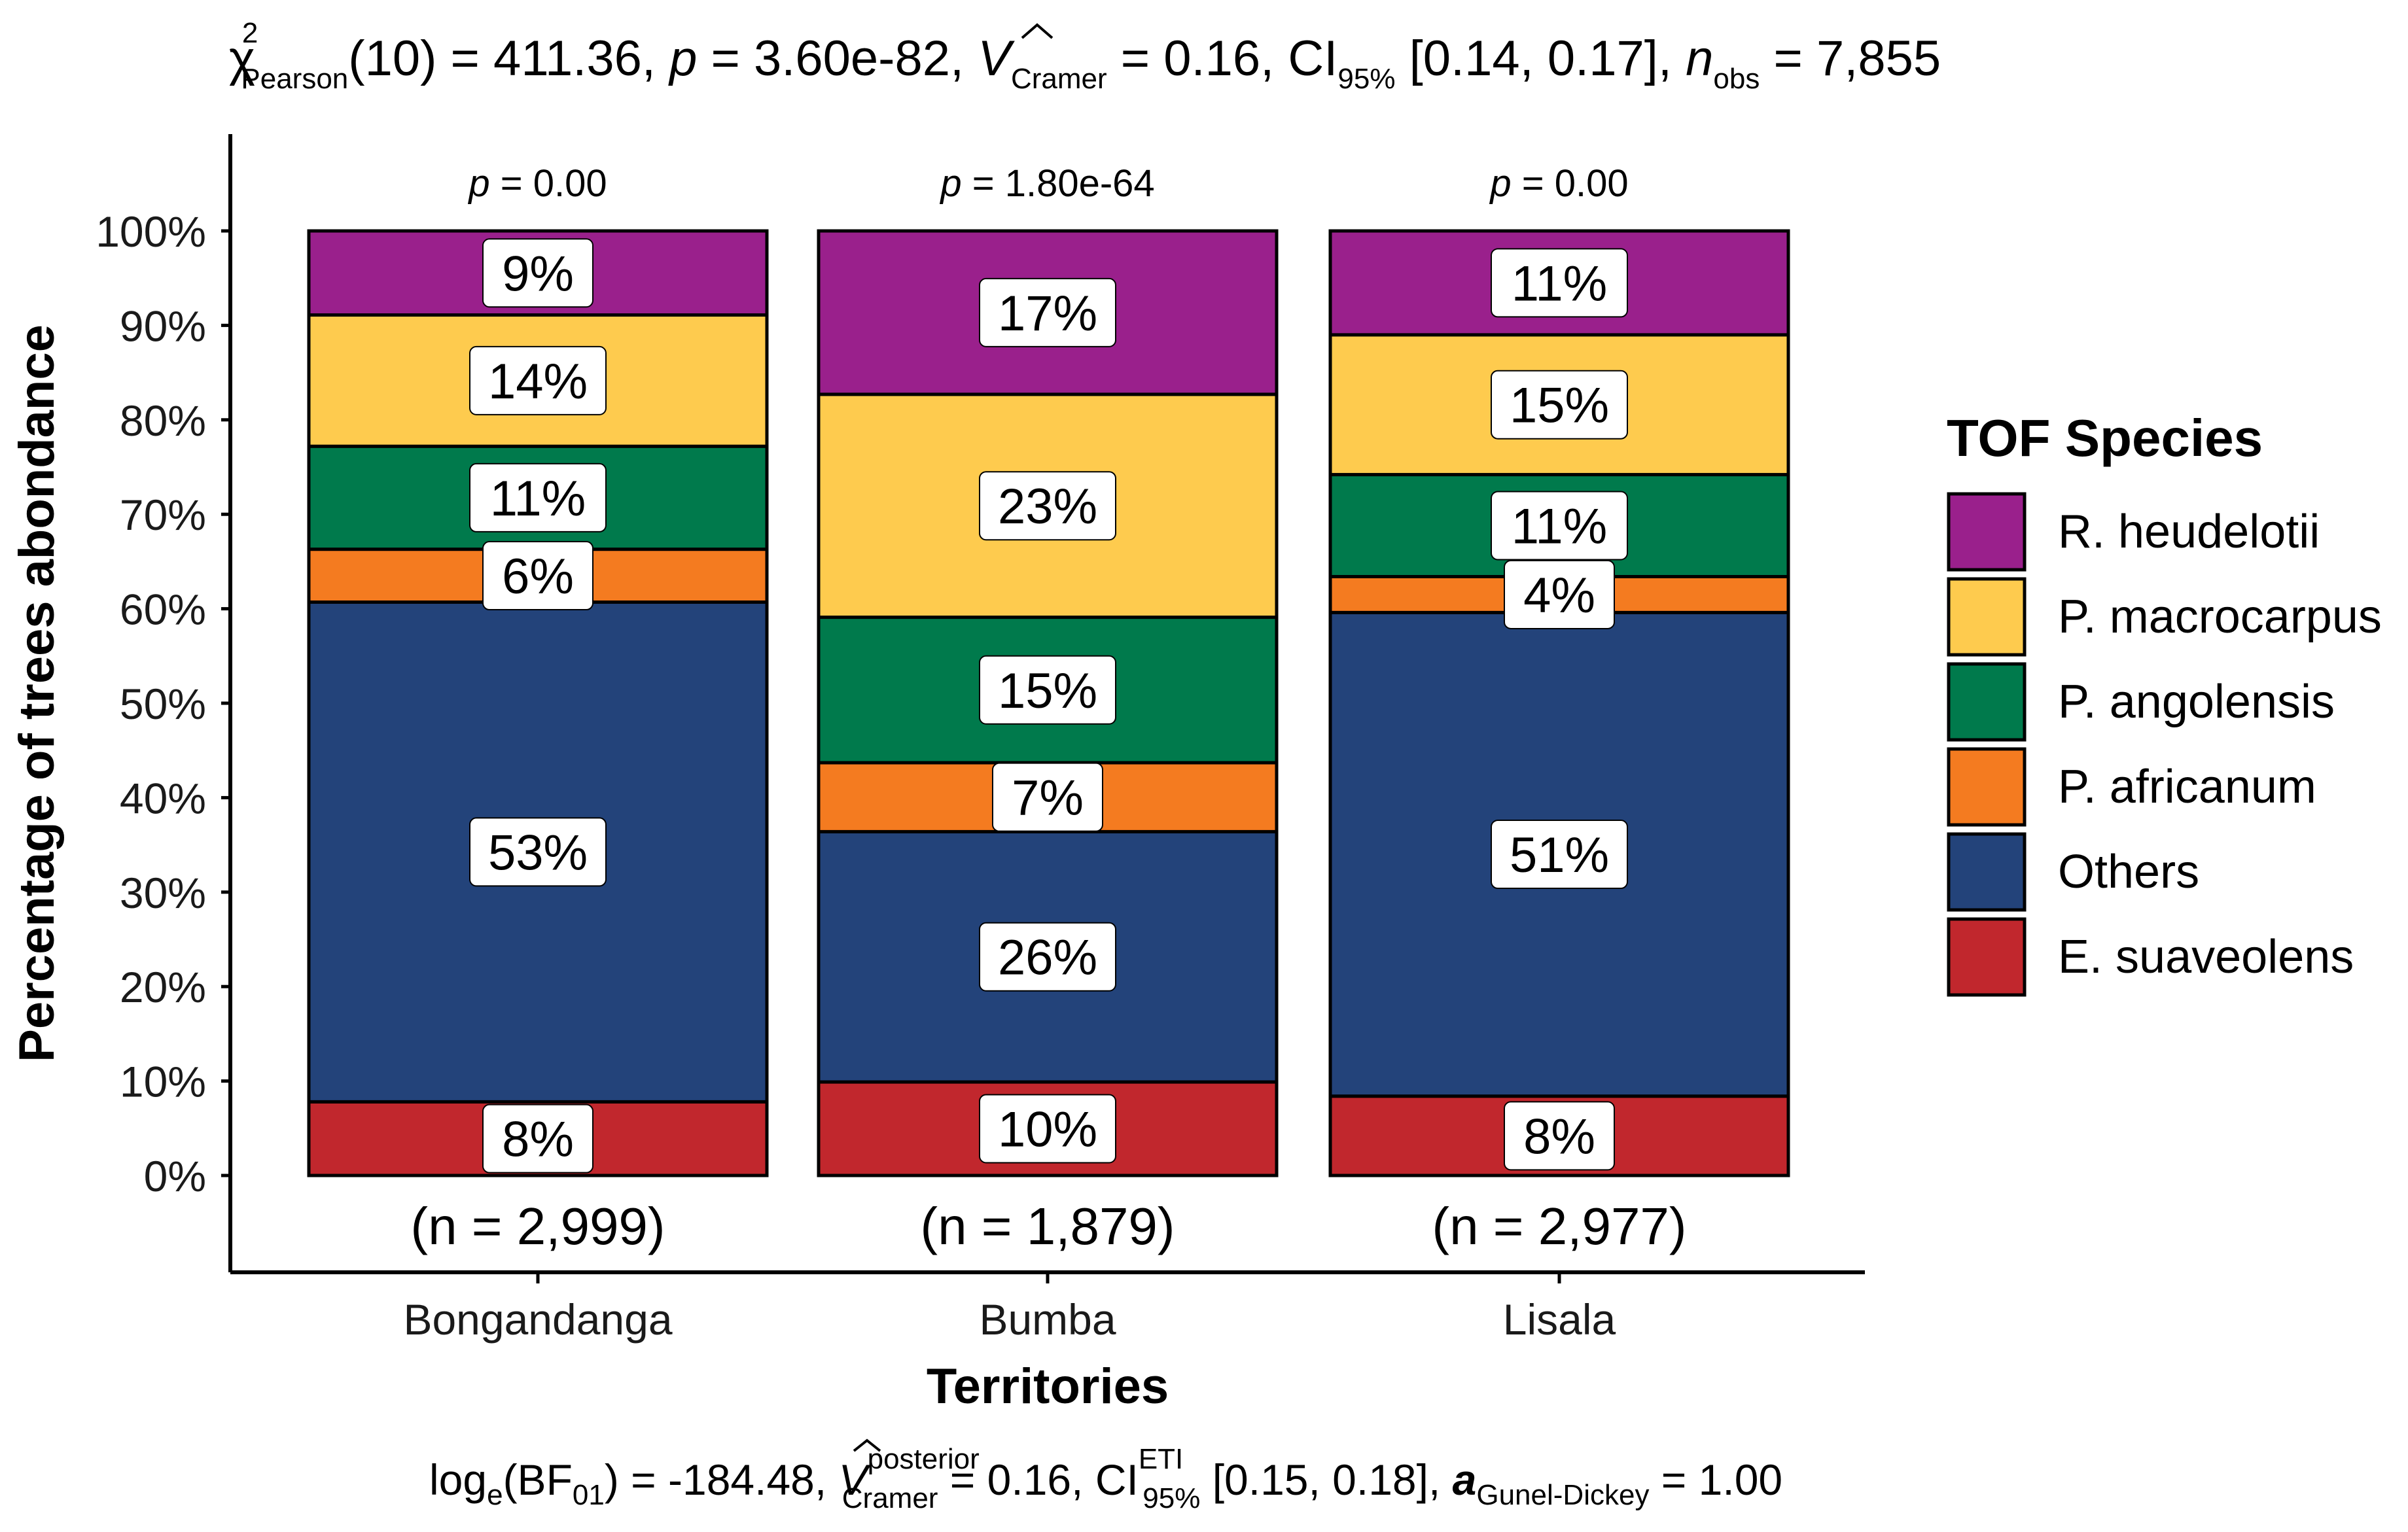 The width and height of the screenshot is (2408, 1532). Describe the element at coordinates (175, 1176) in the screenshot. I see `y-tick-label: 0%` at that location.